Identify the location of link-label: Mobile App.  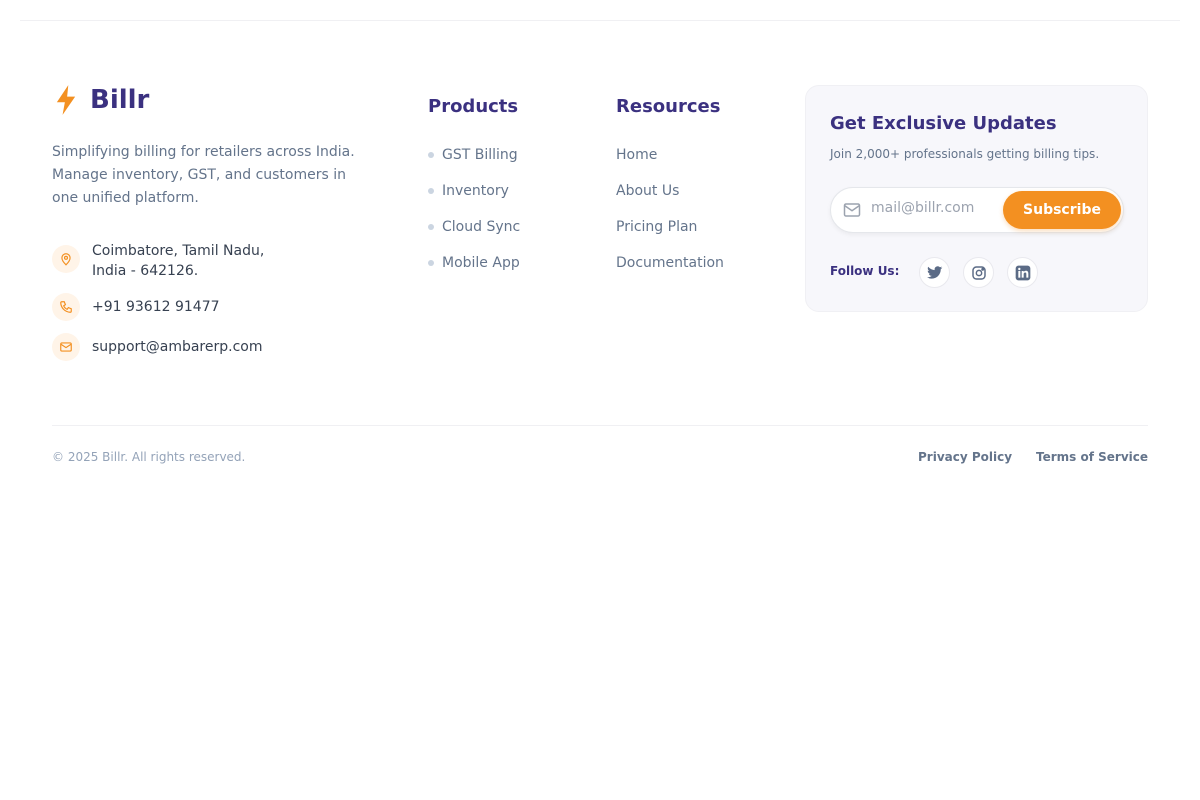
(481, 263).